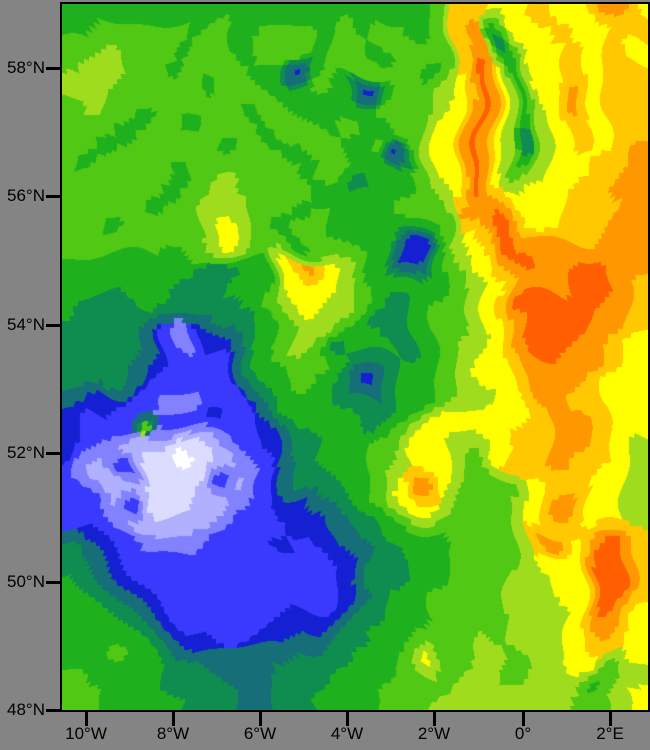 This screenshot has width=650, height=750. I want to click on x-axis-tick-label: 8°W, so click(173, 733).